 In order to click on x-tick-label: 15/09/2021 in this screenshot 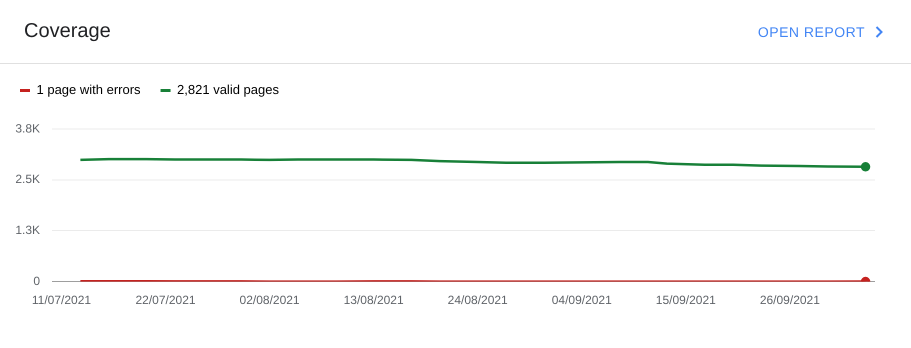, I will do `click(686, 300)`.